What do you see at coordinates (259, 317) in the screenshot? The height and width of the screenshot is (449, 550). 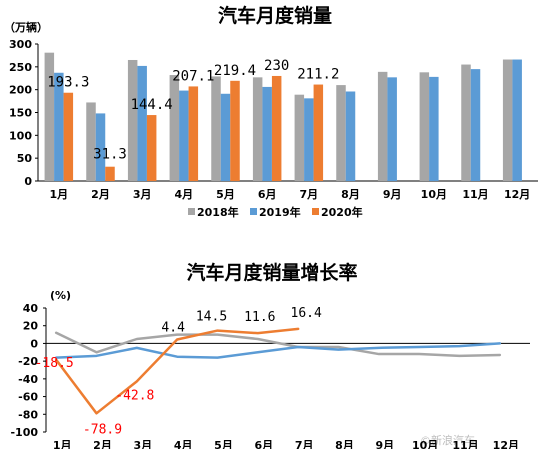 I see `line-data-label: 11.6` at bounding box center [259, 317].